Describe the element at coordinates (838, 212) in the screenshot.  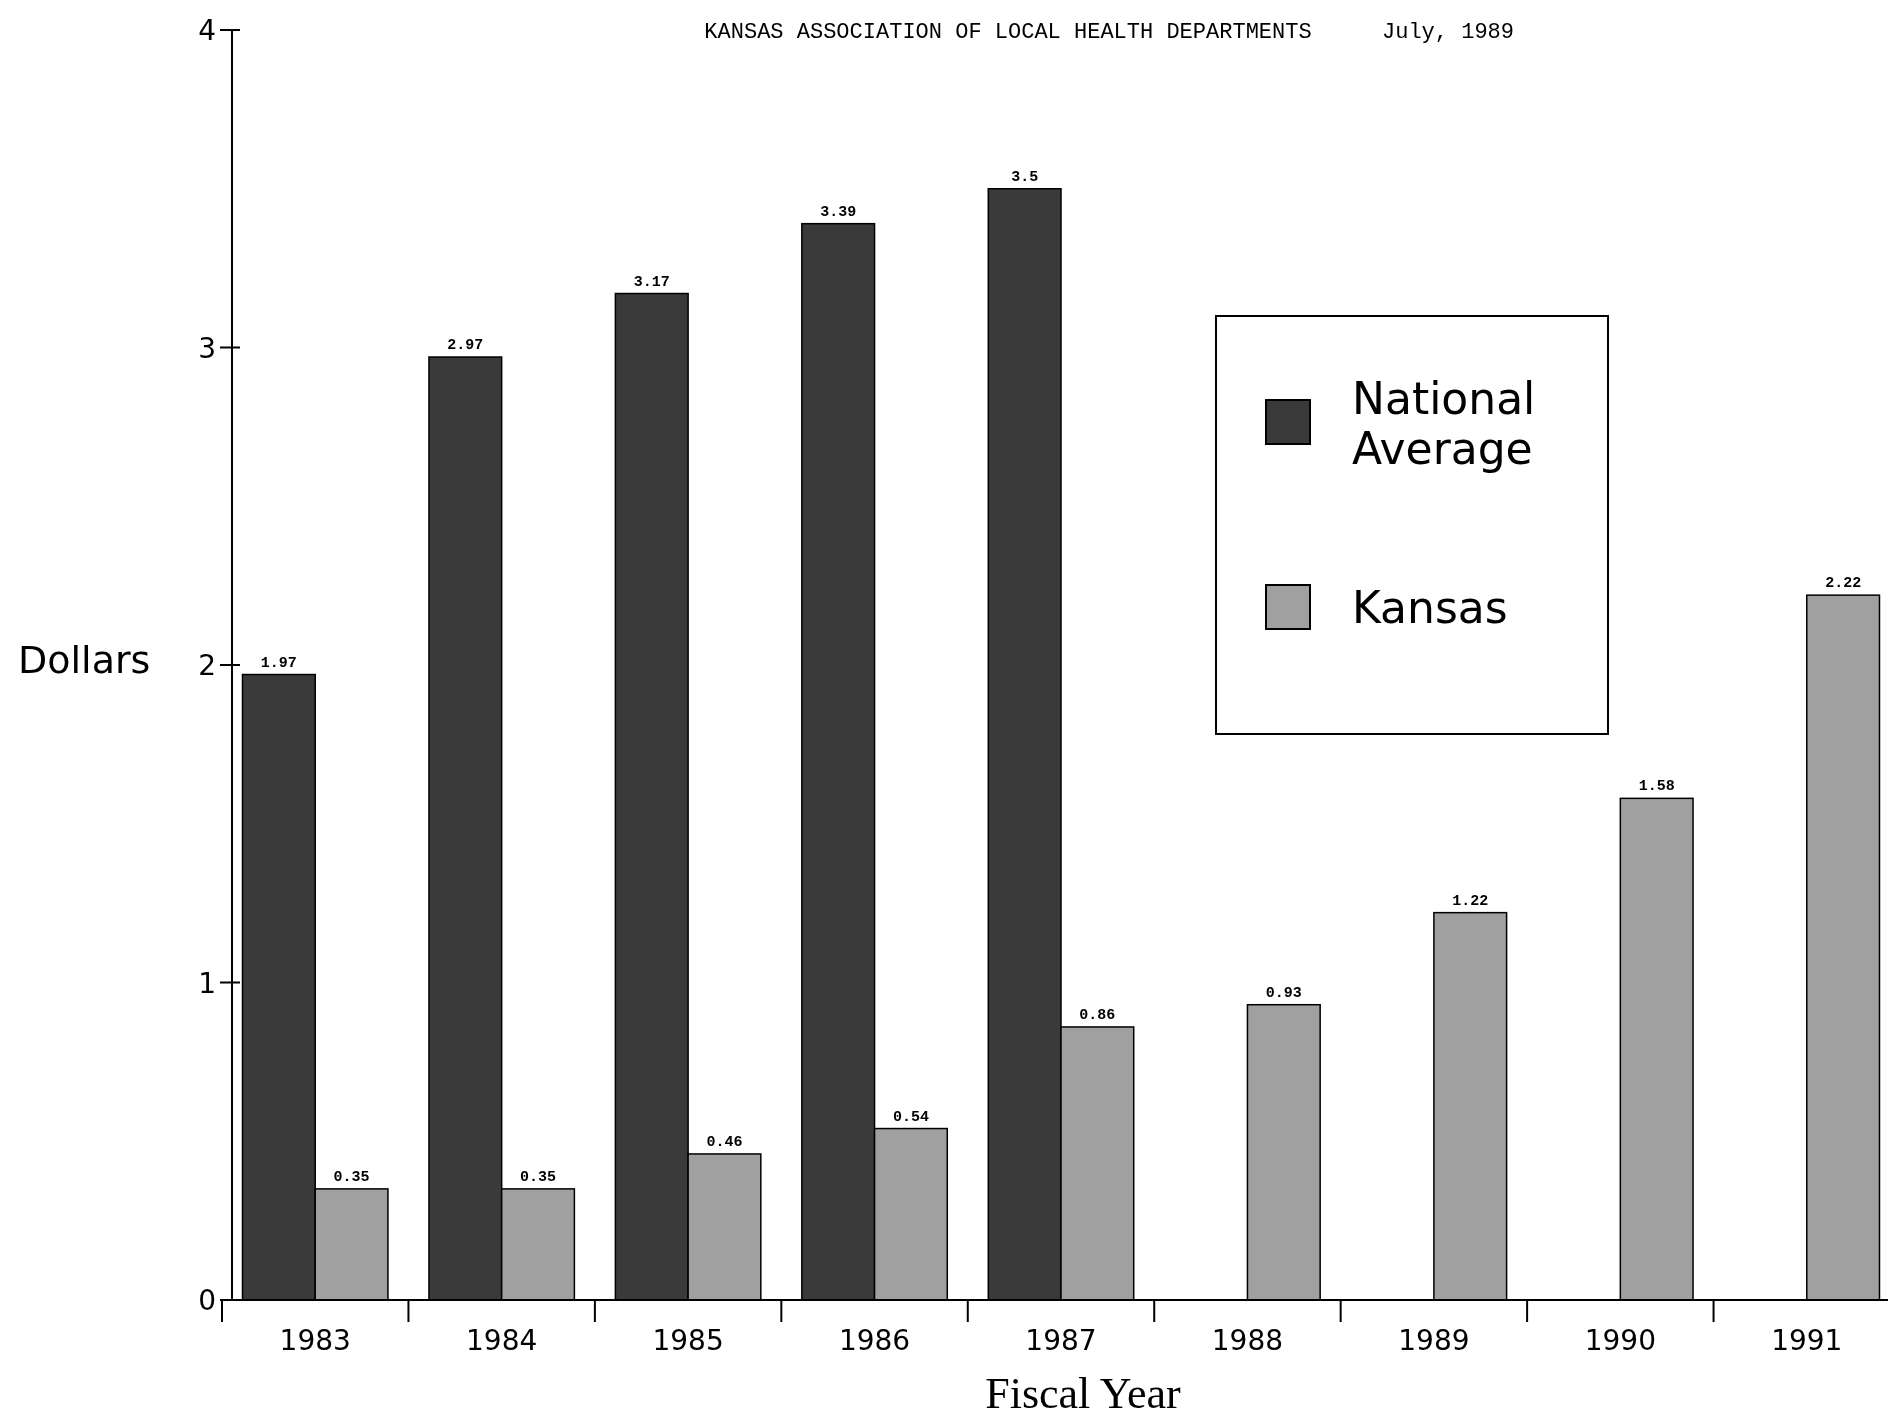
I see `data-label: 3.39` at that location.